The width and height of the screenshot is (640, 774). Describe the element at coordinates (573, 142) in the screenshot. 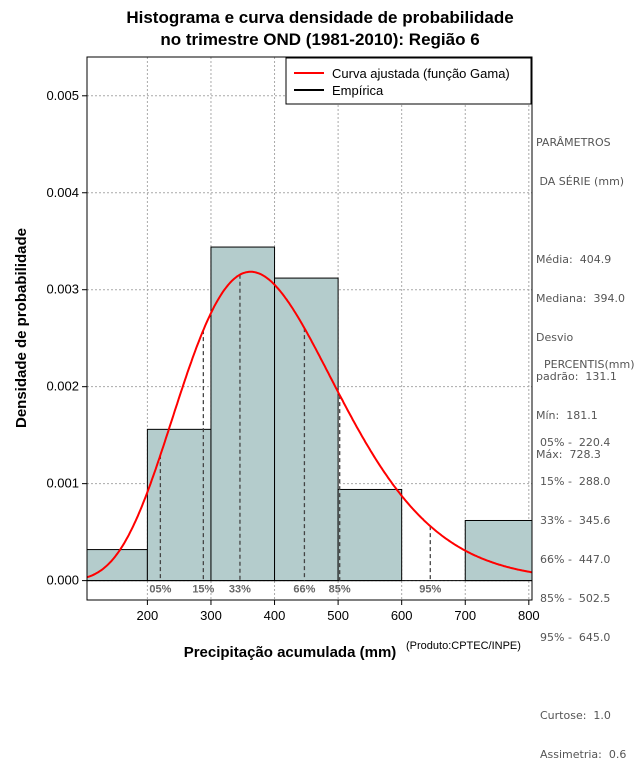

I see `parametros-header-1: PARÂMETROS` at that location.